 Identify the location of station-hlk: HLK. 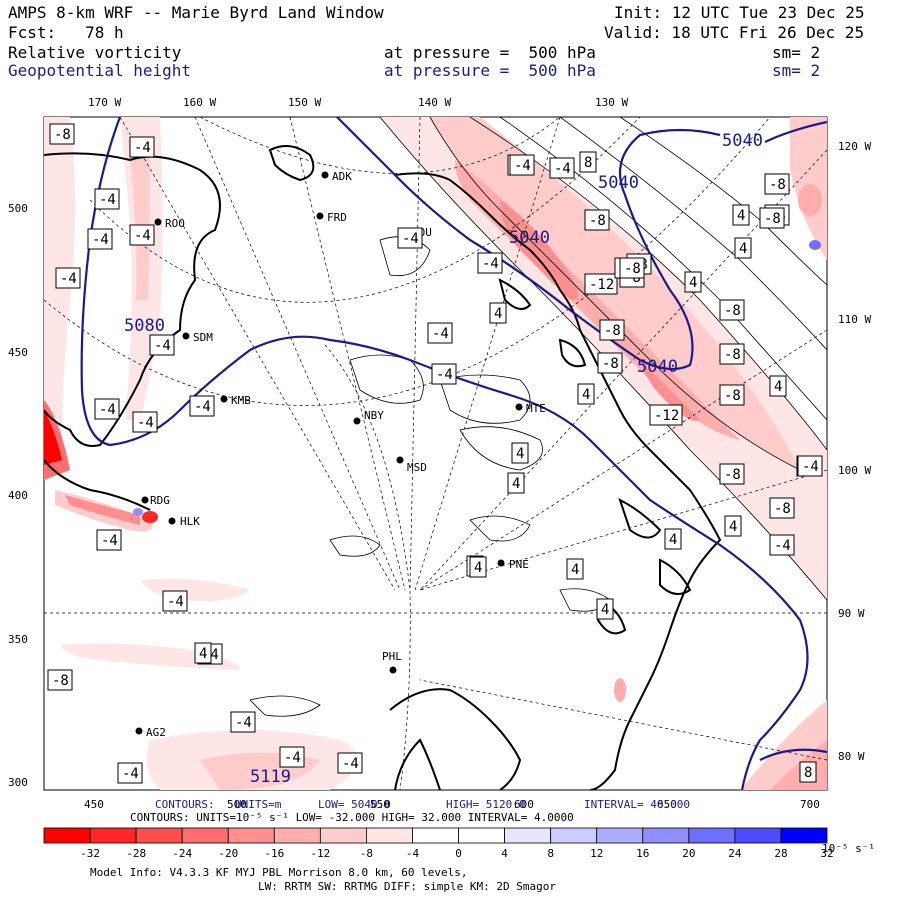
(184, 521).